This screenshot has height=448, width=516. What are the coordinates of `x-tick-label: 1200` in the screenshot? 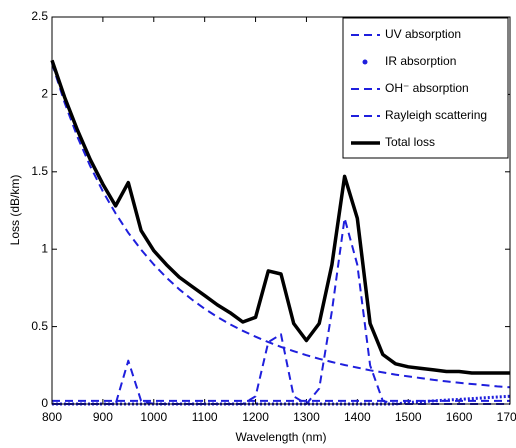 It's located at (255, 417).